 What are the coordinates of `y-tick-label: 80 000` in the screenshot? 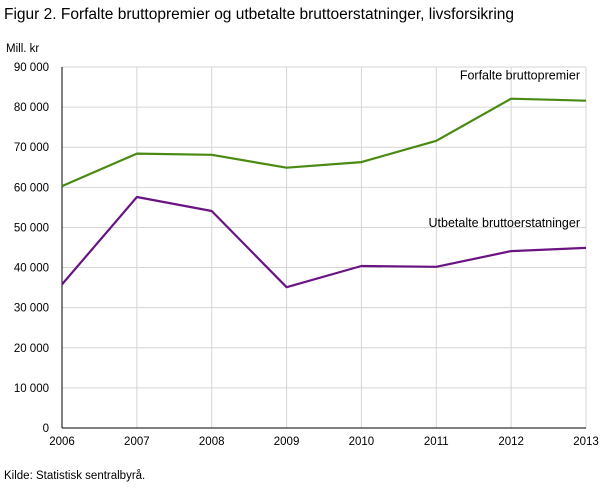 It's located at (31, 108).